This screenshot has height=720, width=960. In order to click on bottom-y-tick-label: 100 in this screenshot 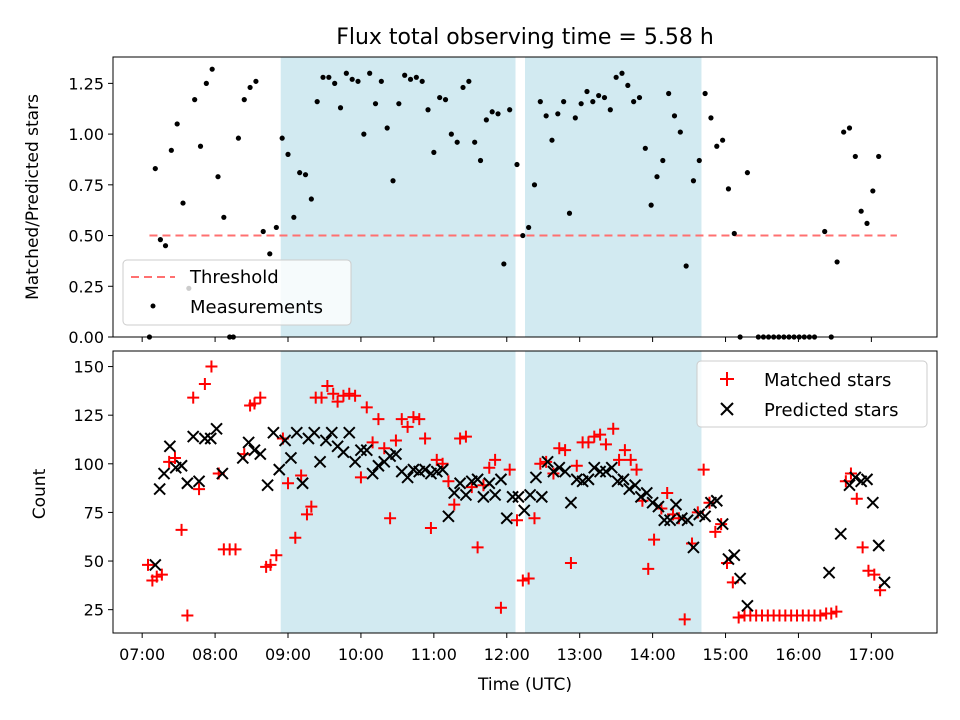, I will do `click(88, 464)`.